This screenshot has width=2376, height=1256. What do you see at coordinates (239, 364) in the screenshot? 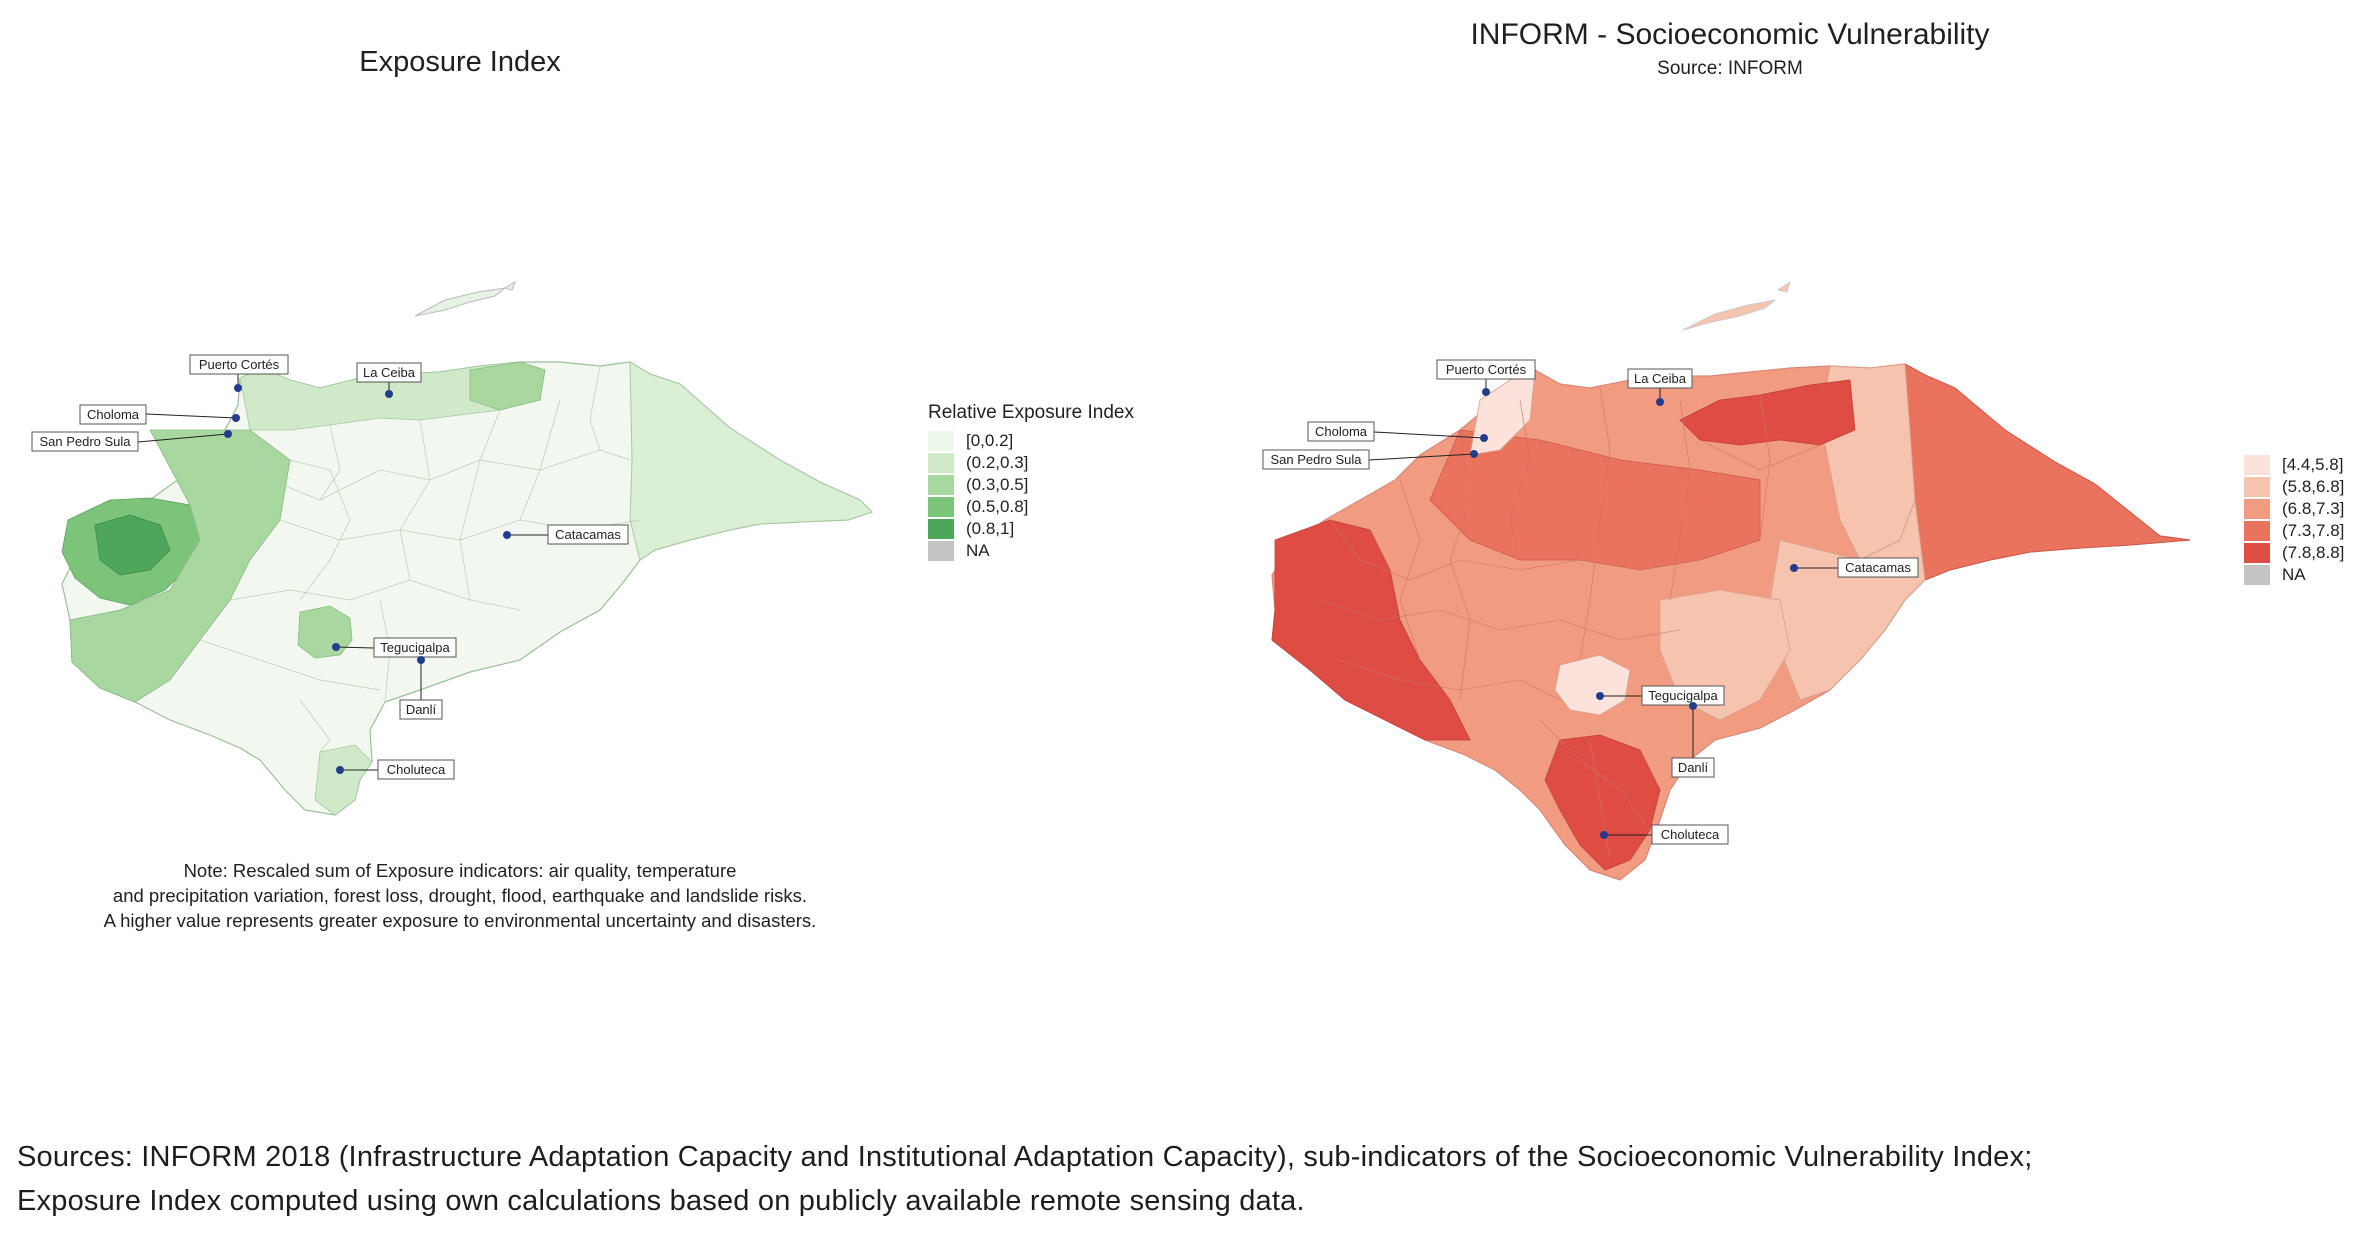
I see `puerto-cortes-label-left: Puerto Cortés` at bounding box center [239, 364].